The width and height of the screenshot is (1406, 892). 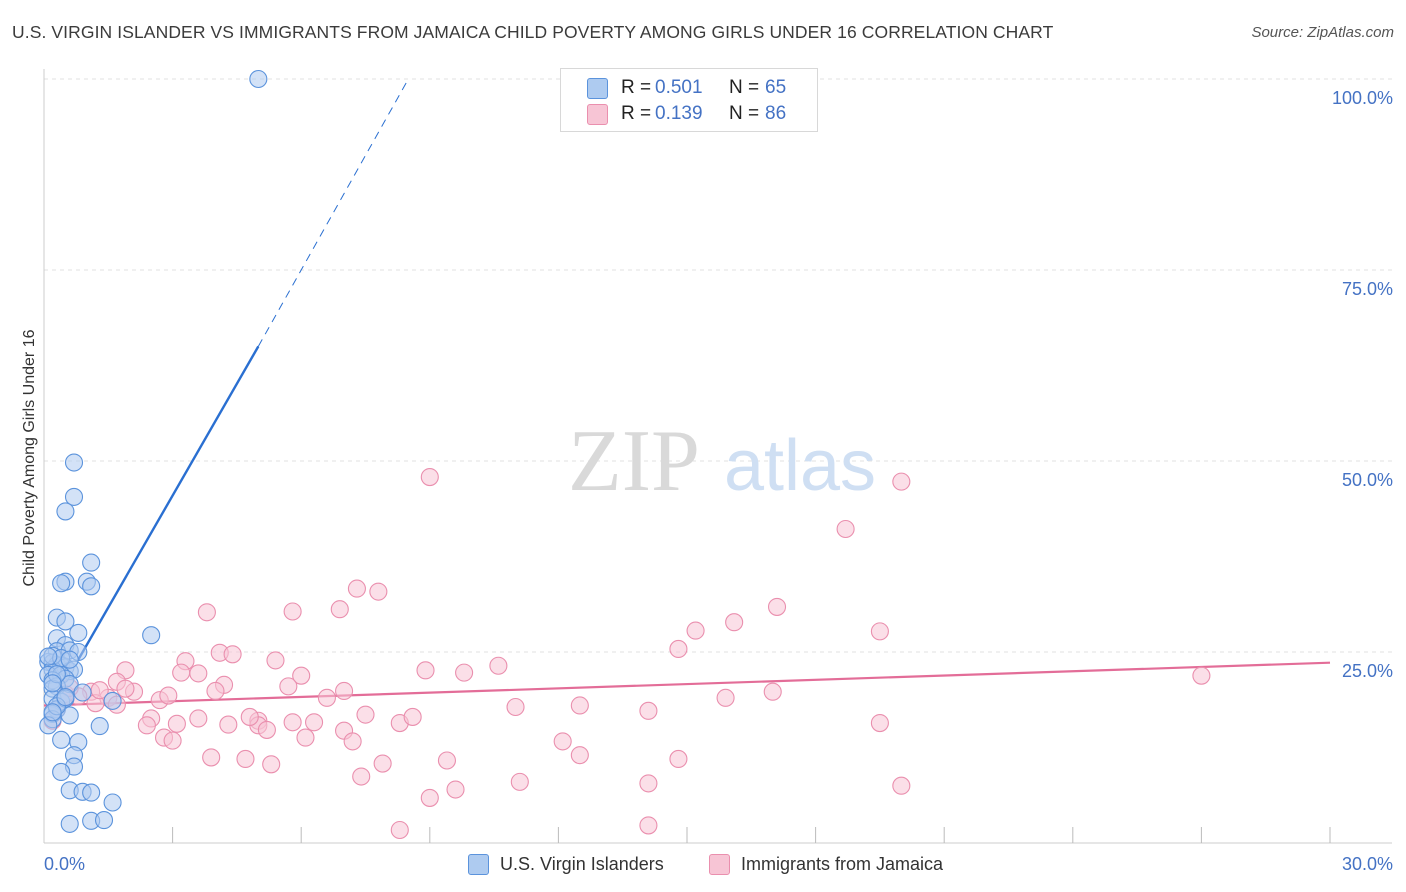 I want to click on x-tick-label: 30.0%, so click(x=1367, y=864).